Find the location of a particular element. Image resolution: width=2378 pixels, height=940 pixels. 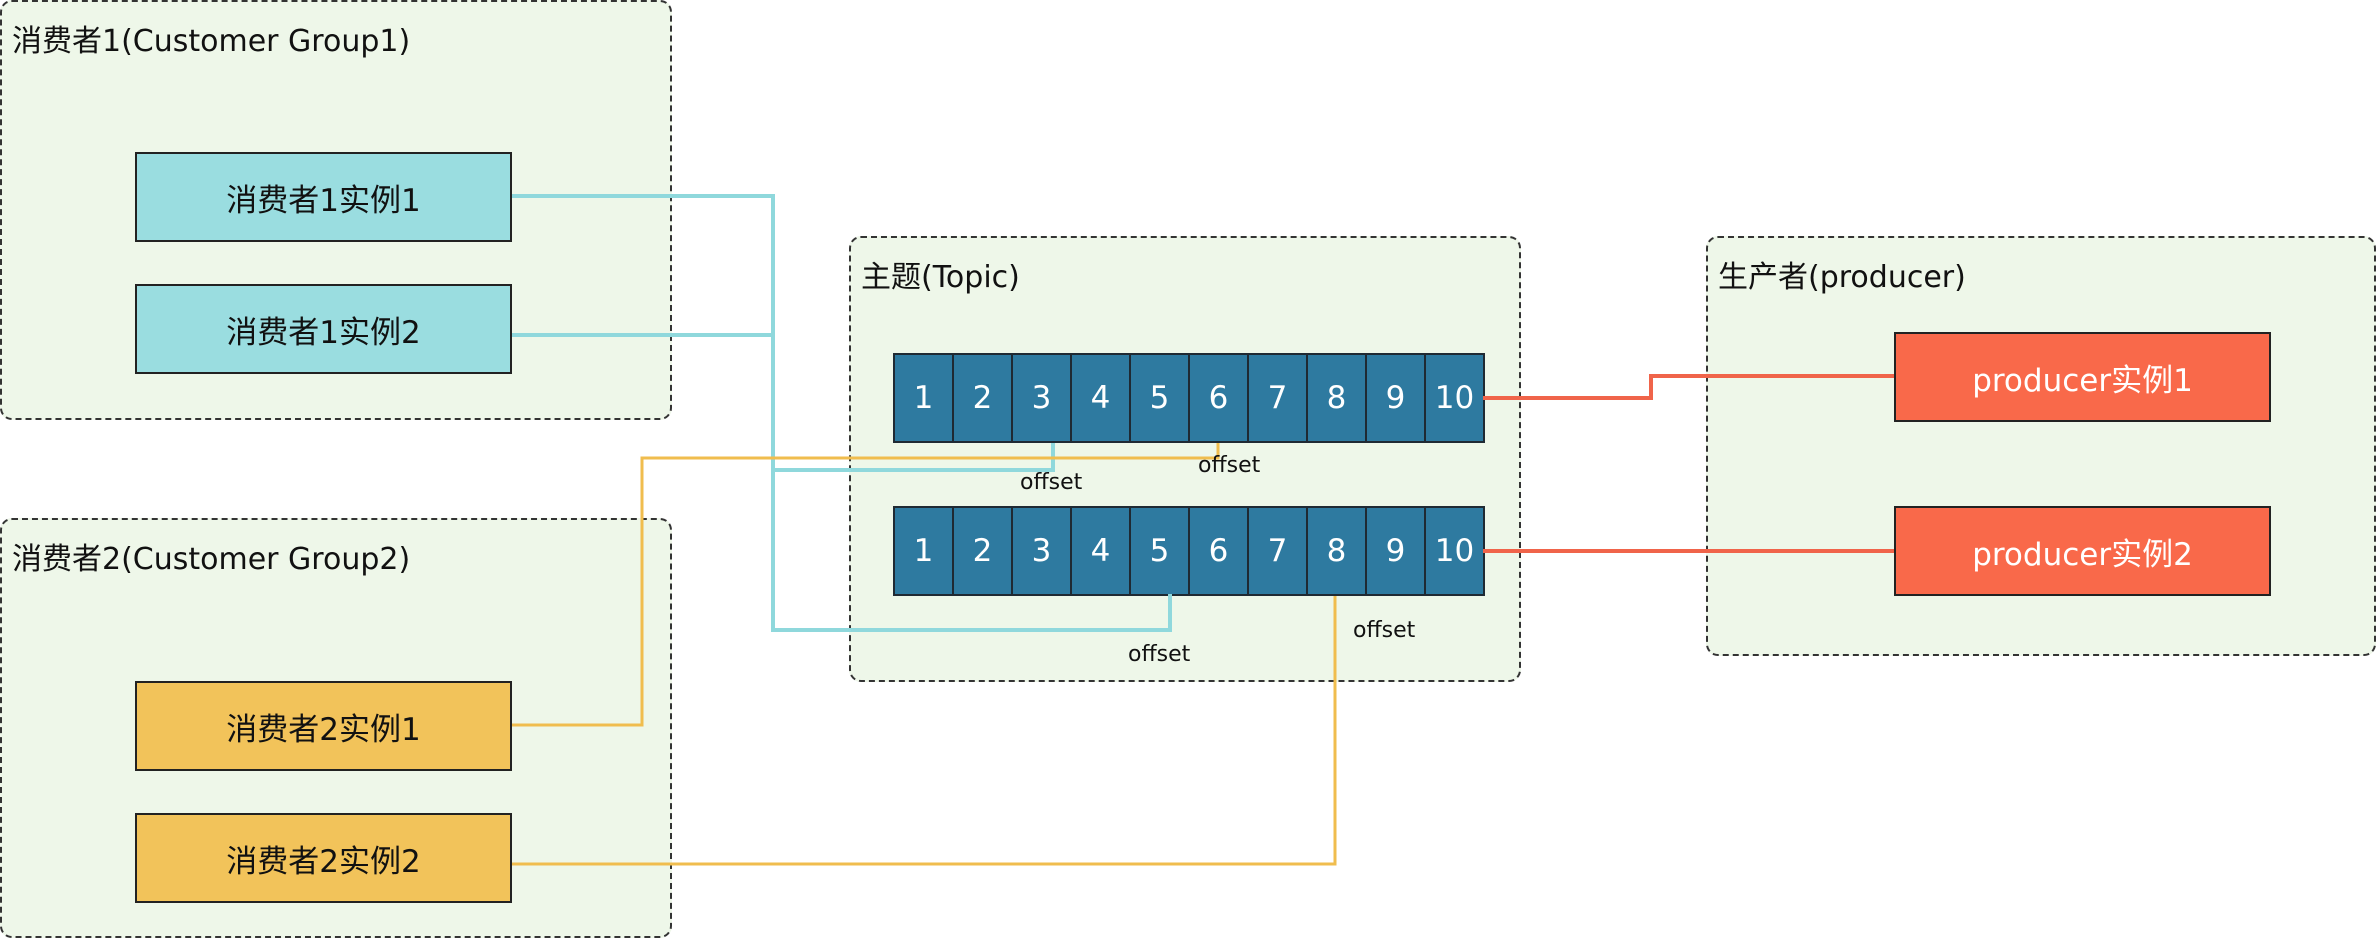

partition-2-cell: 10 is located at coordinates (1454, 551).